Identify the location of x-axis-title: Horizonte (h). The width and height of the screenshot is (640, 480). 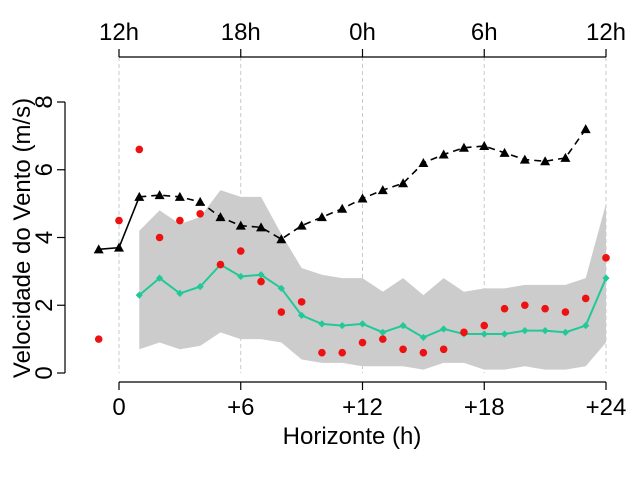
(352, 436).